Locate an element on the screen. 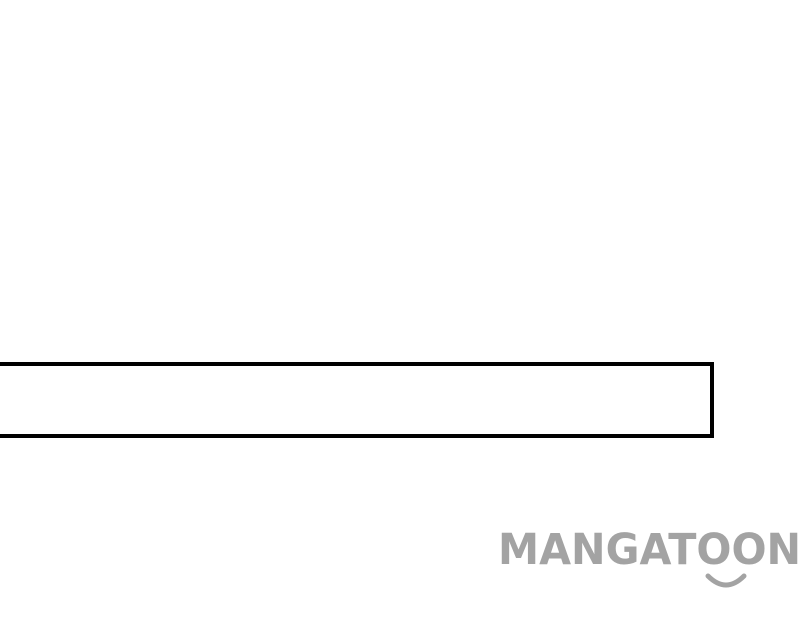 This screenshot has width=800, height=640. mangatoon-watermark: MANGATOON is located at coordinates (649, 559).